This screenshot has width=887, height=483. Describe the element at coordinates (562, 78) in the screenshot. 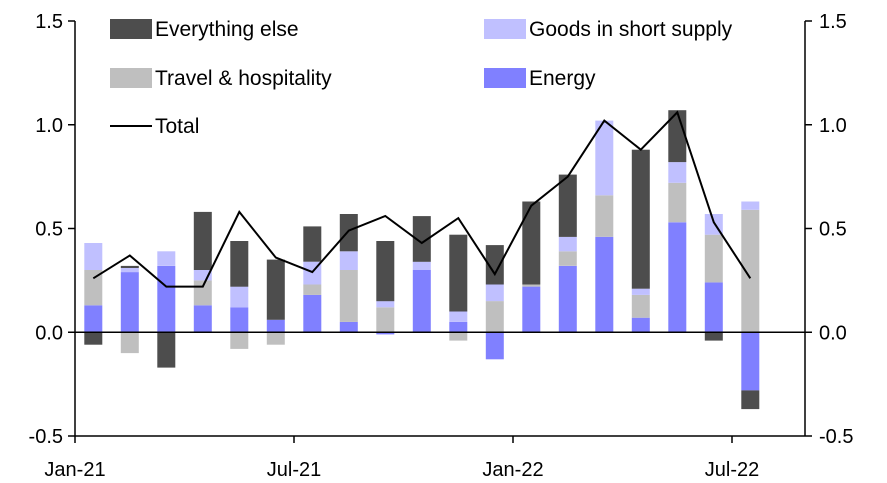

I see `legend-label-energy: Energy` at that location.